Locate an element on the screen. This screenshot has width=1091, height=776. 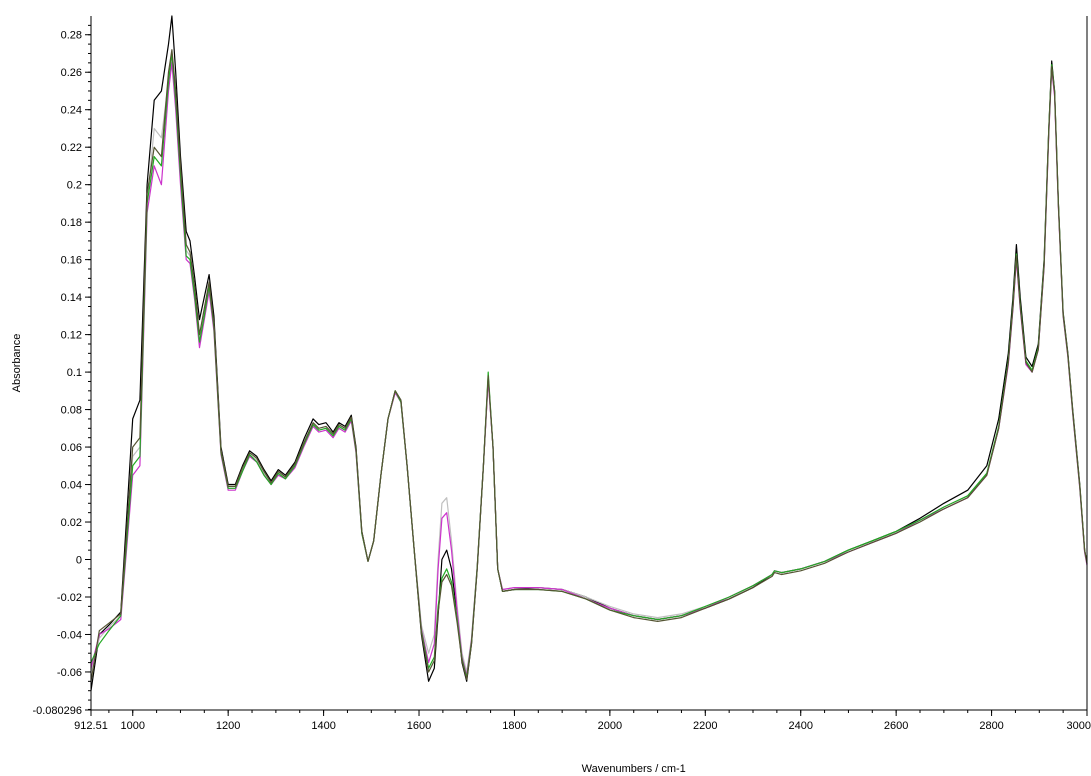
y-tick-label: -0.04 is located at coordinates (69, 635).